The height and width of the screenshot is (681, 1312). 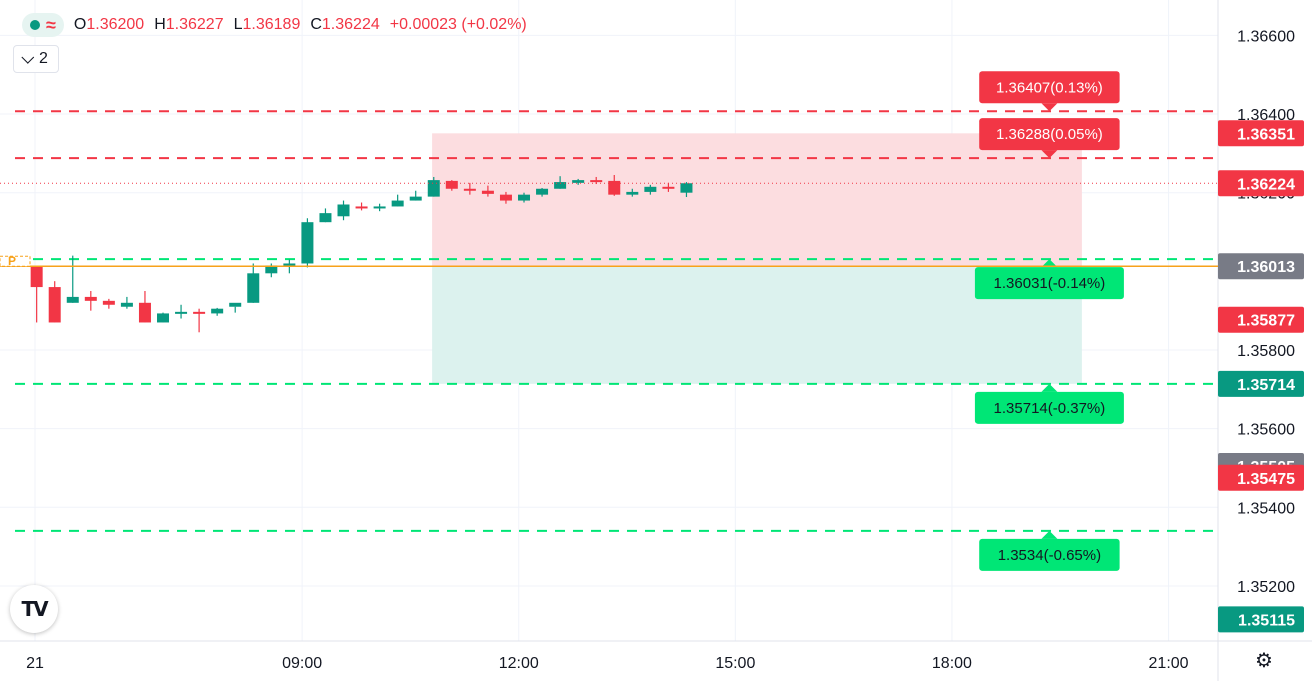 I want to click on x-tick-label: 15:00, so click(x=735, y=663).